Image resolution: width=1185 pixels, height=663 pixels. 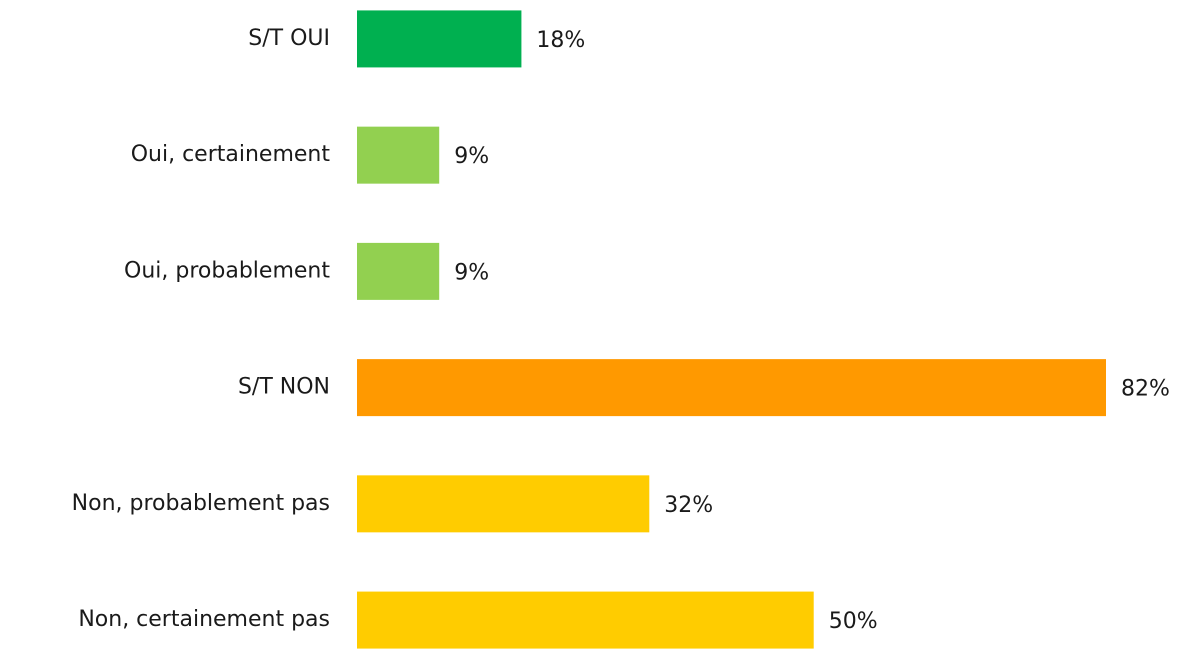 What do you see at coordinates (853, 621) in the screenshot?
I see `value-label: 50%` at bounding box center [853, 621].